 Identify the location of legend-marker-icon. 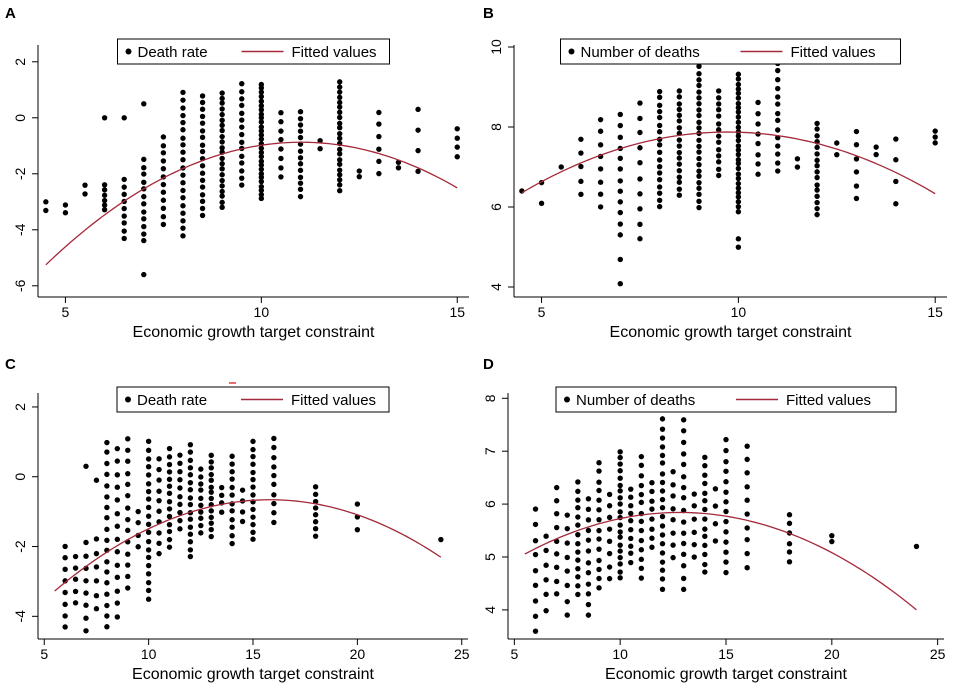
(567, 399).